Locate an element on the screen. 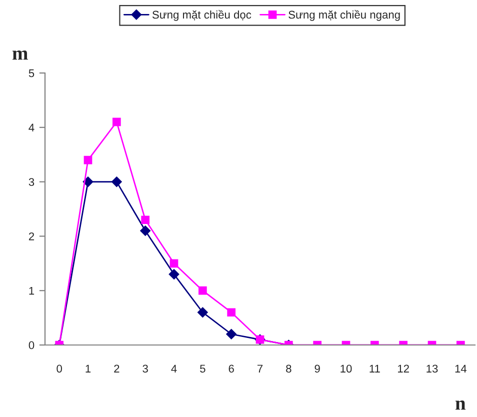 The width and height of the screenshot is (477, 417). x-tick-label: 0 is located at coordinates (59, 368).